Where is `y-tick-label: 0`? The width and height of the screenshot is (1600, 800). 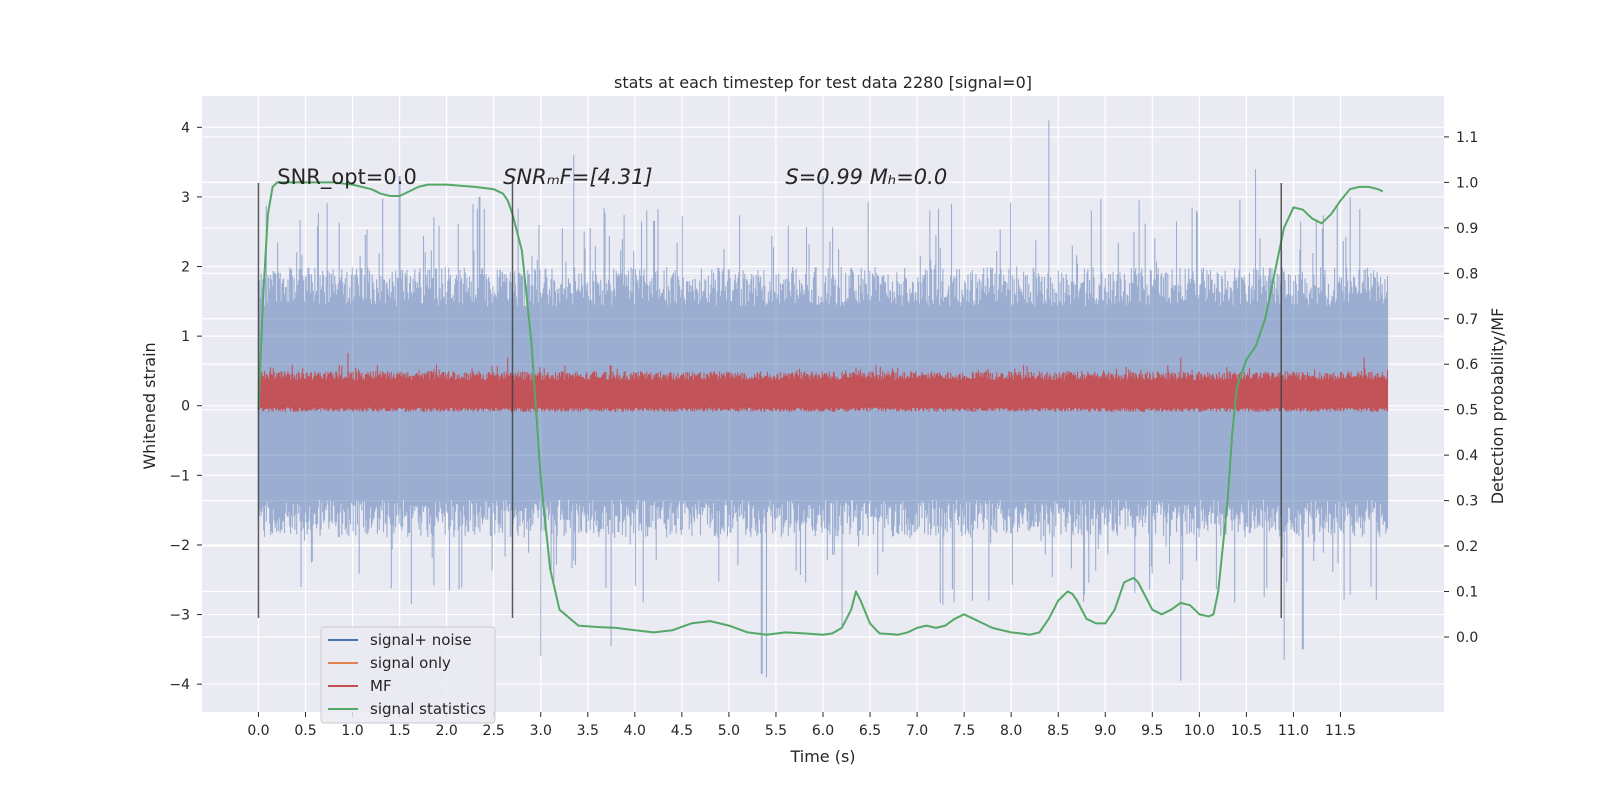 y-tick-label: 0 is located at coordinates (185, 407).